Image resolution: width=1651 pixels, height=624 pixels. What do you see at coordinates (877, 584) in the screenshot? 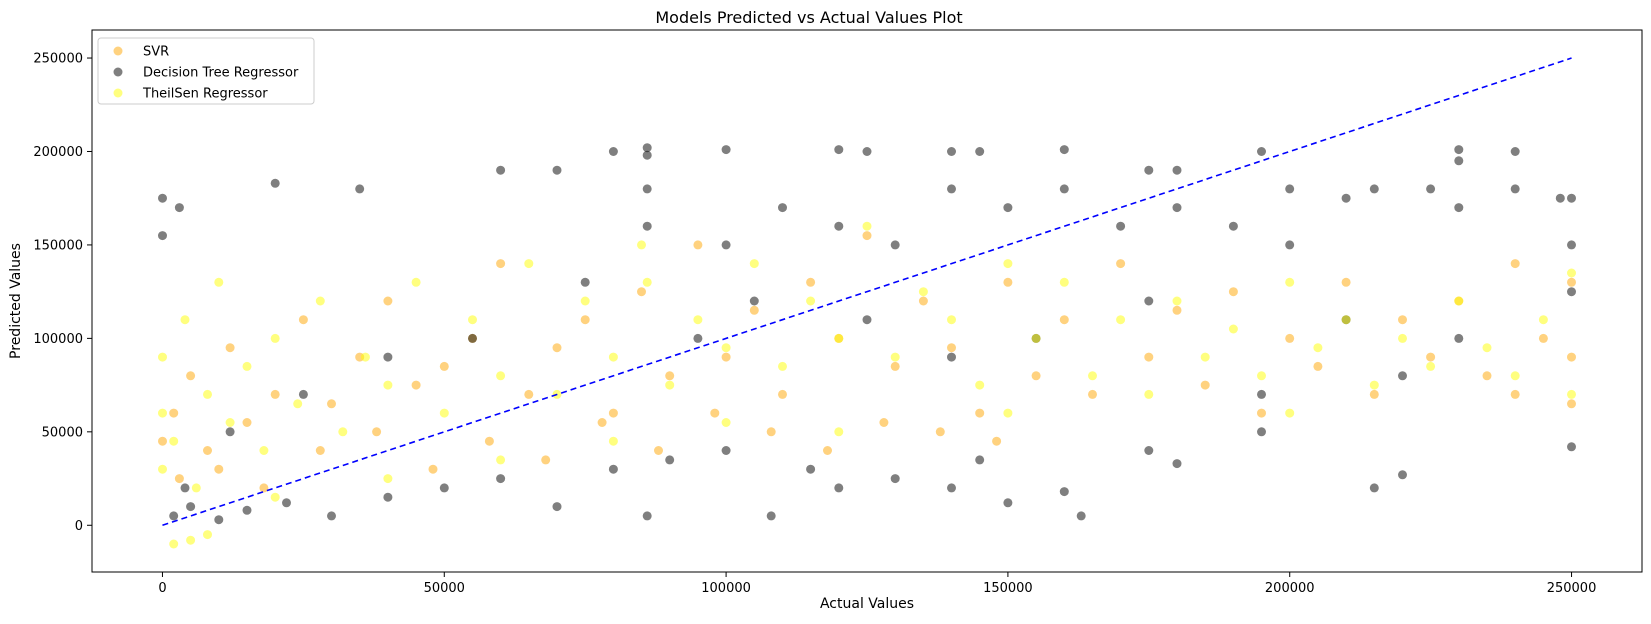
I see `x-axis: 0 50000 100000 150000 200000 250000` at bounding box center [877, 584].